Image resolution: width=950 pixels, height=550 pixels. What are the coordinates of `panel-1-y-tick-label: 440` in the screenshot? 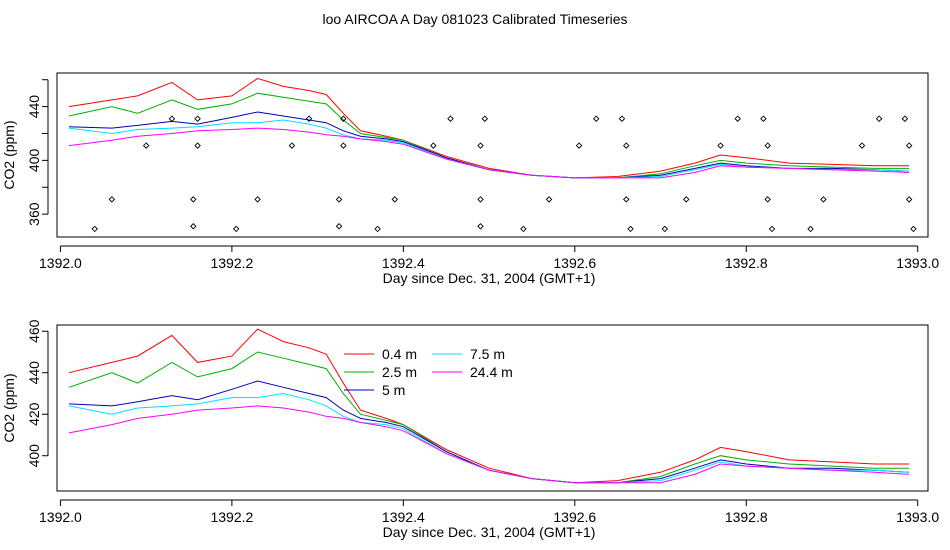 It's located at (34, 107).